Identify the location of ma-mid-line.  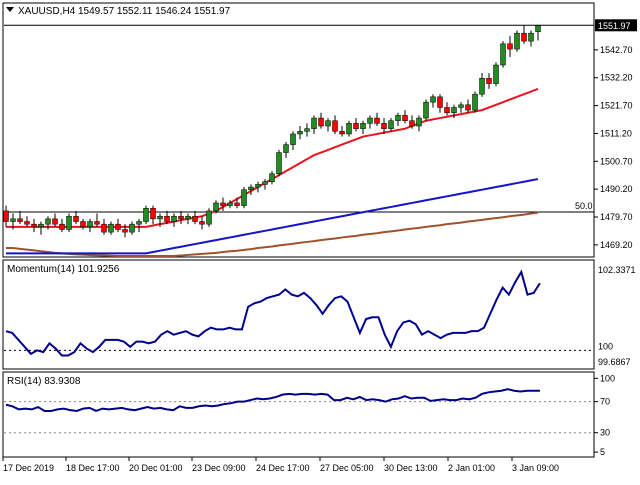
(272, 216).